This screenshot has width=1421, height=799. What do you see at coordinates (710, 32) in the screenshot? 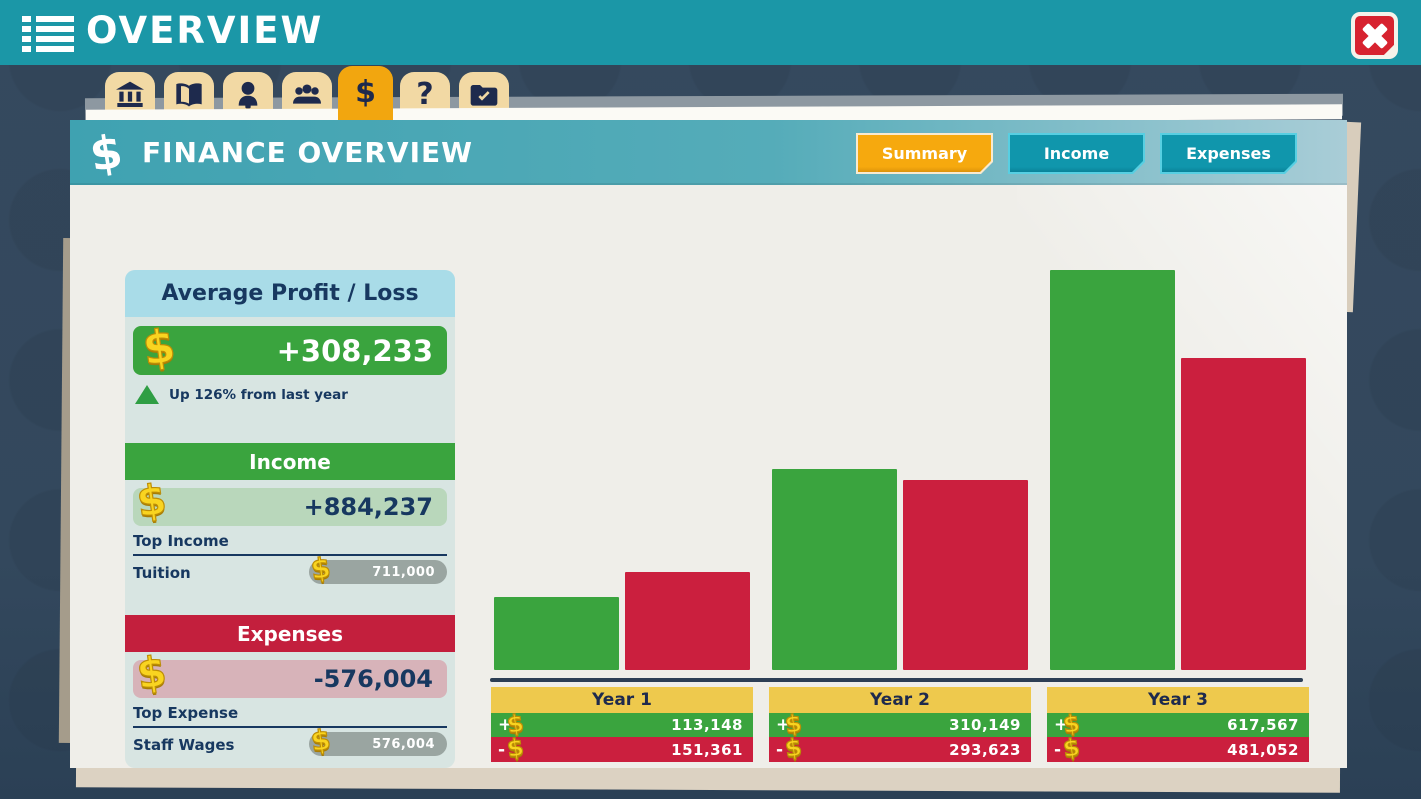
I see `top-bar: OVERVIEW` at bounding box center [710, 32].